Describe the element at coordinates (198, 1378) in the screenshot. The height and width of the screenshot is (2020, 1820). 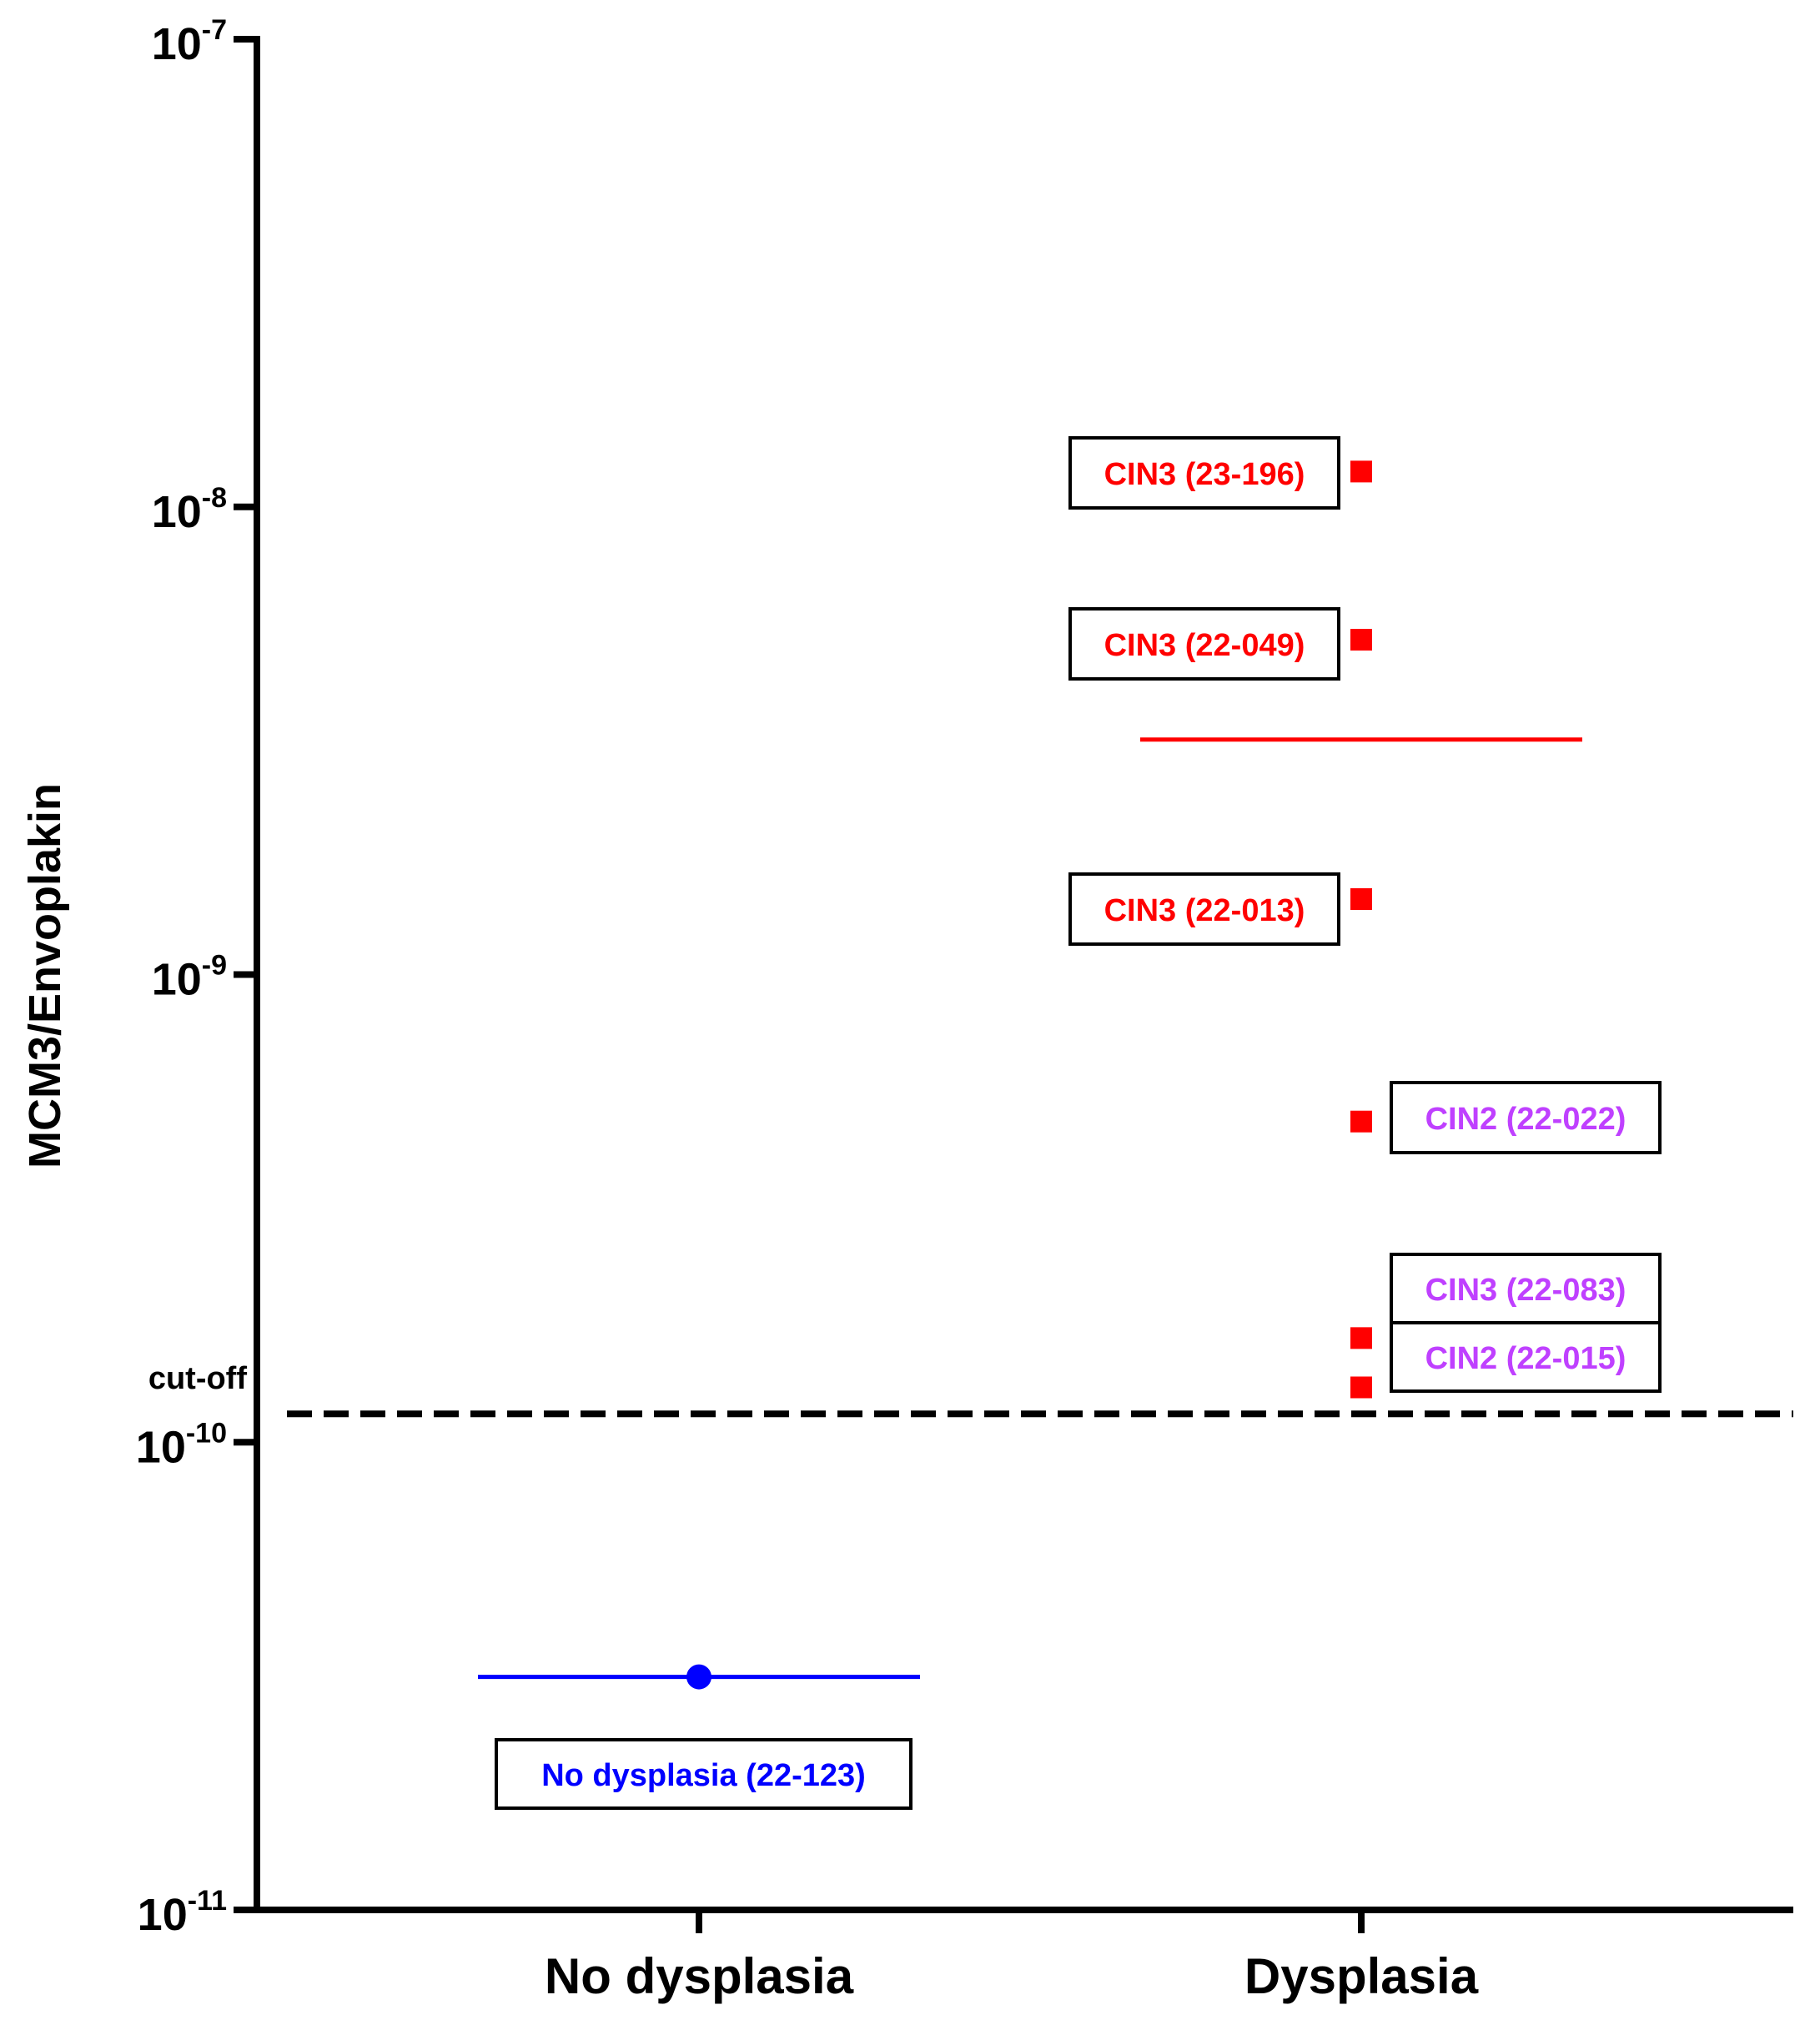
I see `cutoff-label: cut-off` at that location.